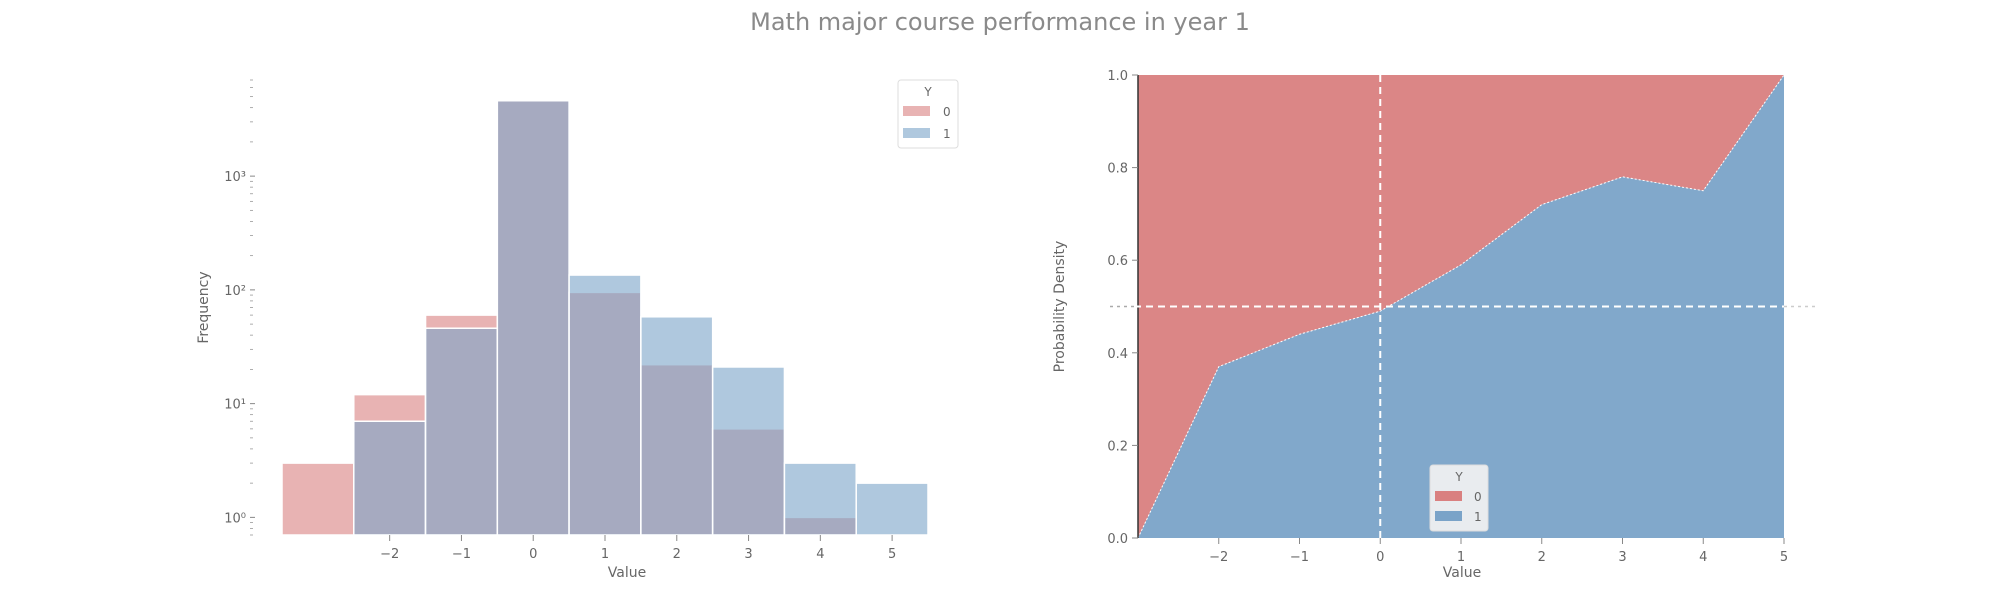 The width and height of the screenshot is (2000, 600). What do you see at coordinates (1461, 557) in the screenshot?
I see `density-x-tick-label: 1` at bounding box center [1461, 557].